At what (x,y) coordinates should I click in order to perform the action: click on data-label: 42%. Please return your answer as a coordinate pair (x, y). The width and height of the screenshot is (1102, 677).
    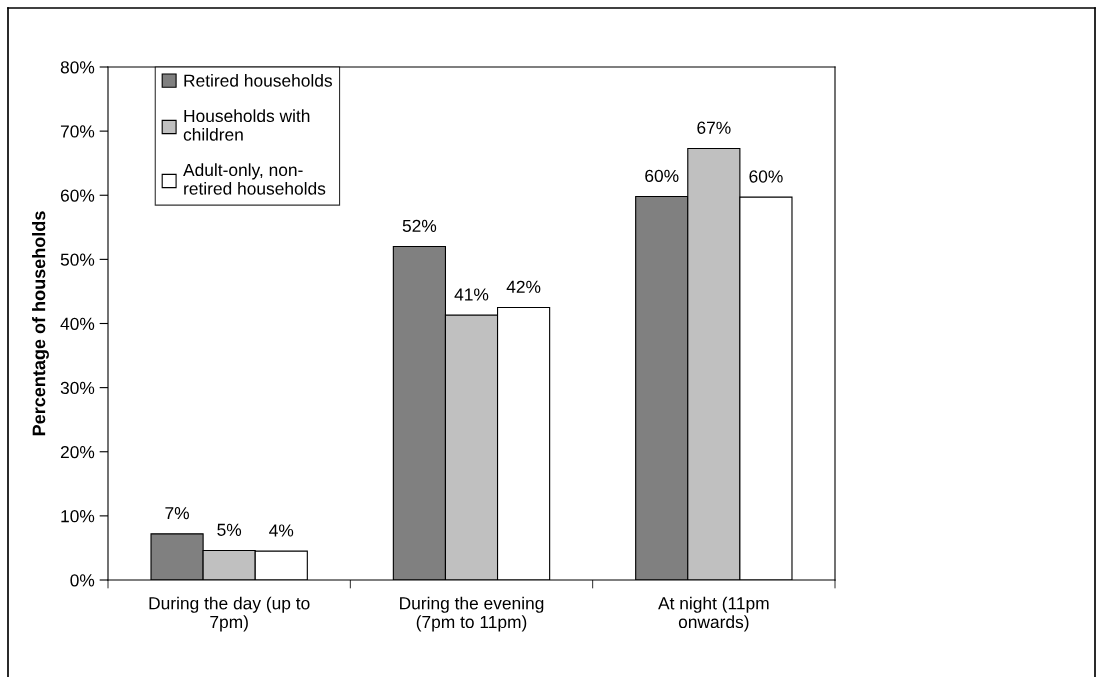
    Looking at the image, I should click on (523, 286).